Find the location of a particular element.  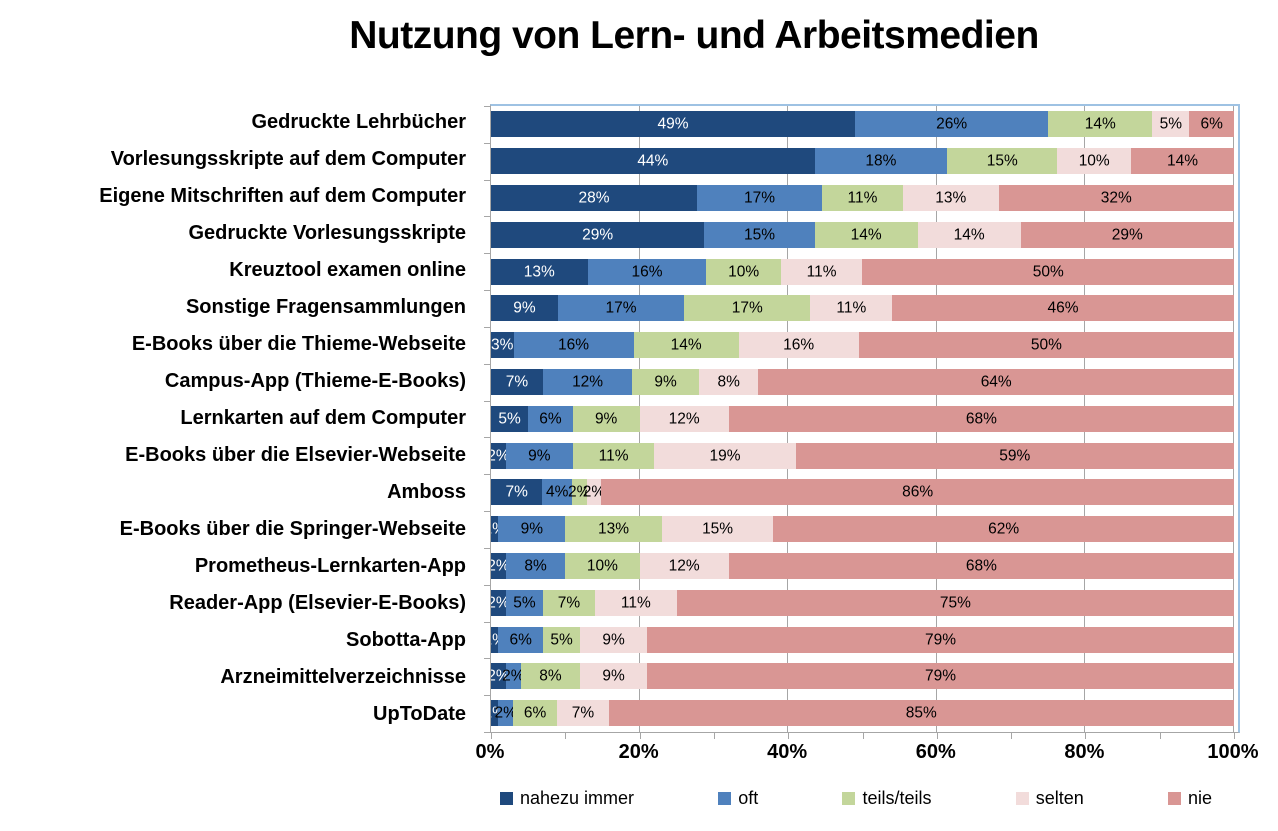

category-label: Gedruckte Vorlesungsskripte is located at coordinates (327, 233).